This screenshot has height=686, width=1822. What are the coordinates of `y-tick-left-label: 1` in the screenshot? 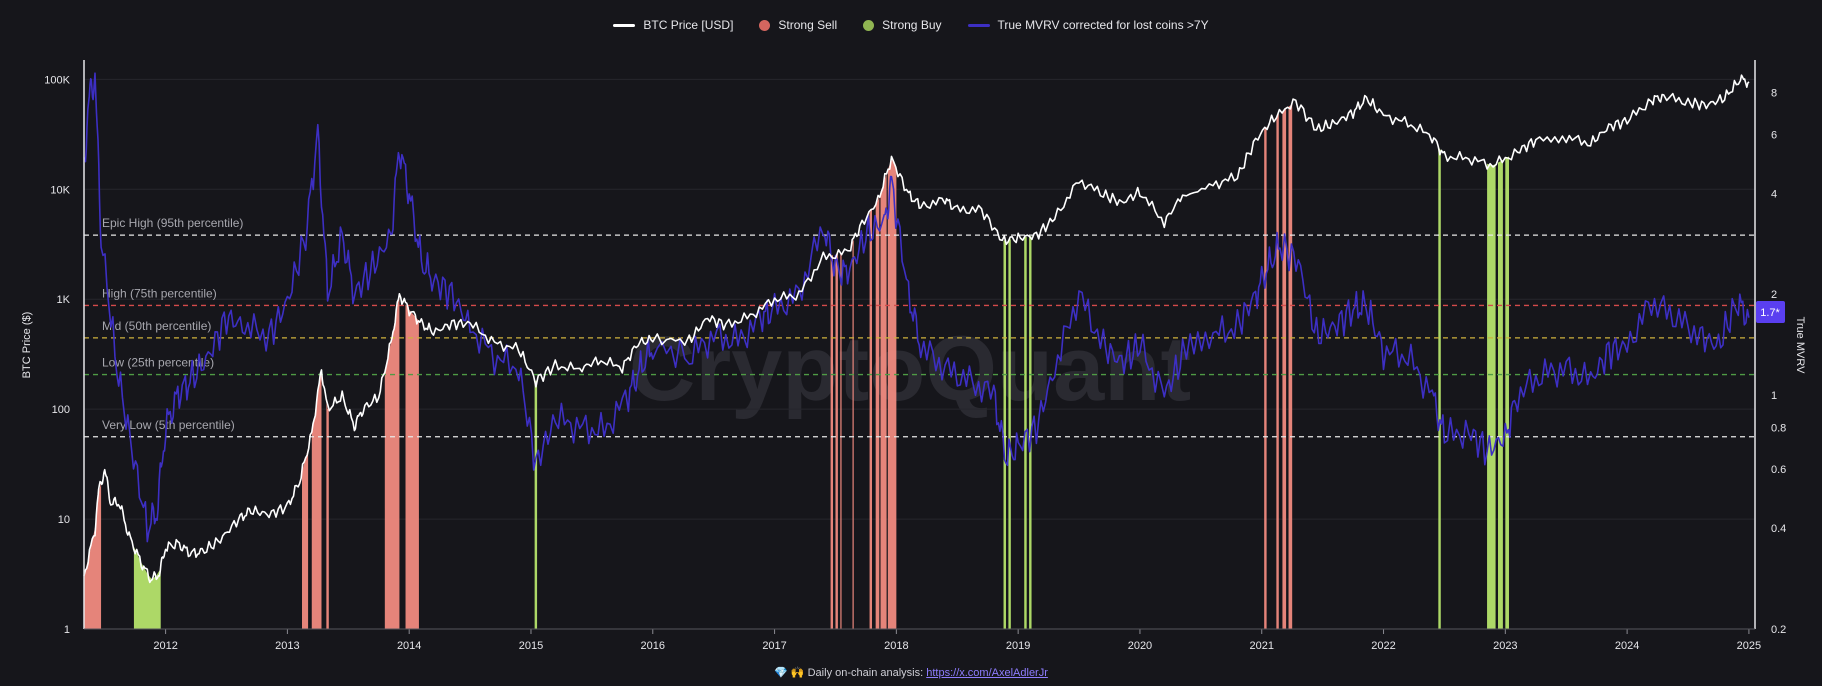 It's located at (67, 630).